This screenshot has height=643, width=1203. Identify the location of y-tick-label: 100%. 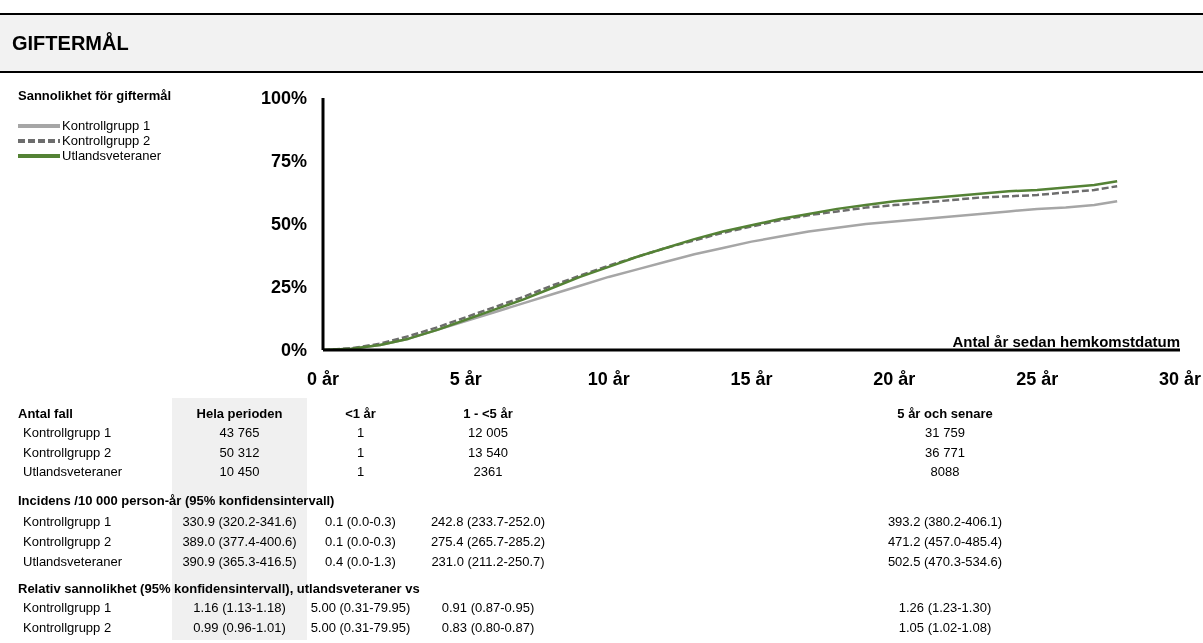
(283, 98).